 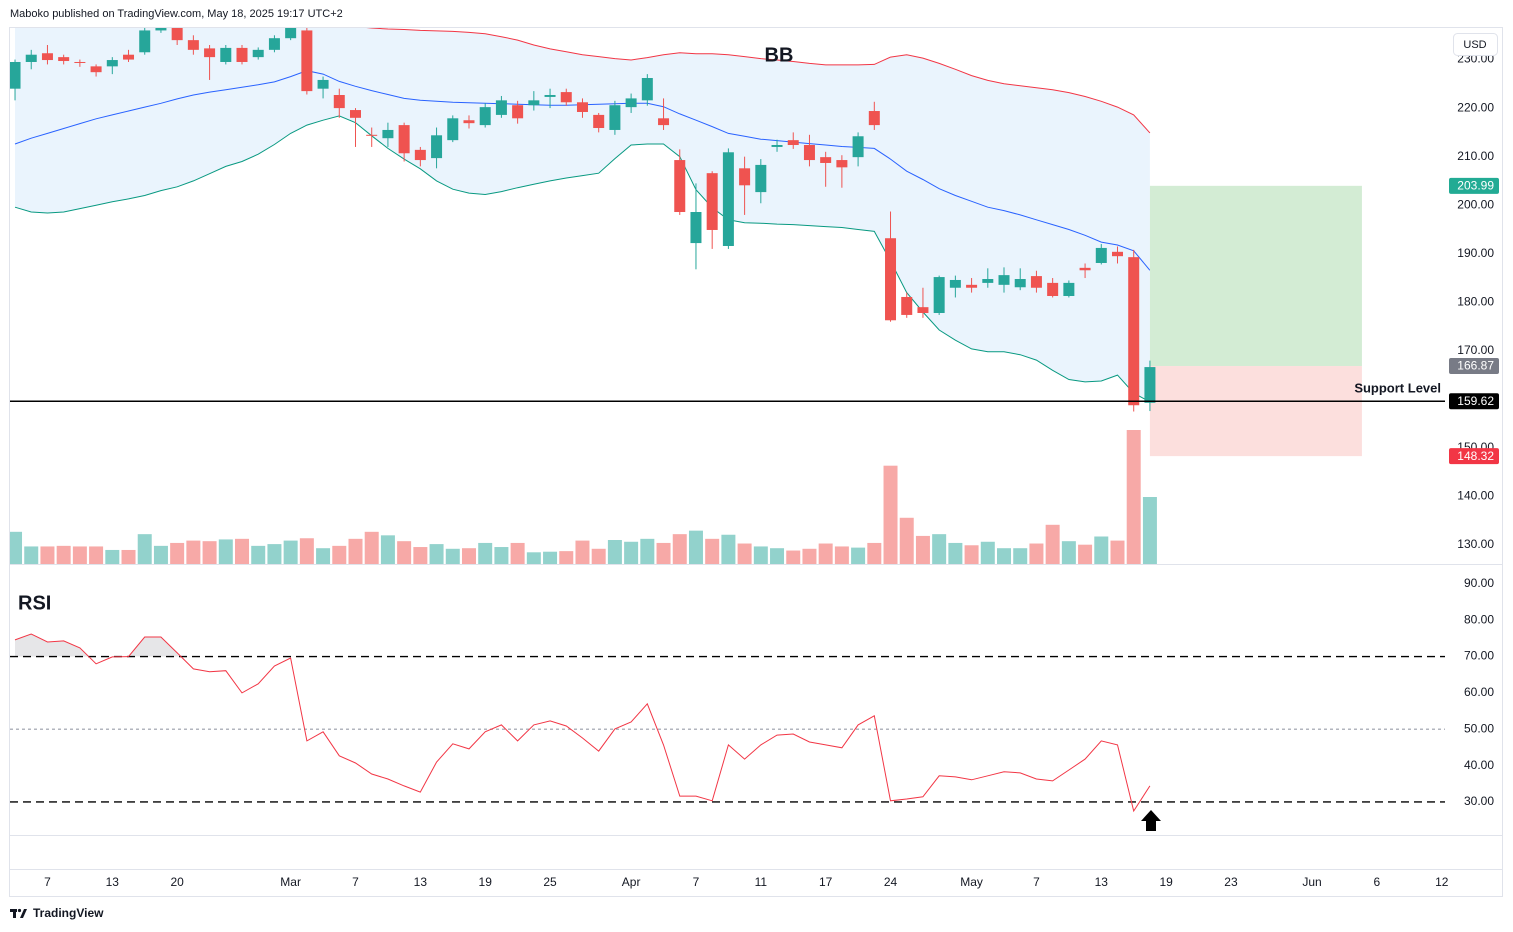 I want to click on price-tag-label: 166.87, so click(x=1475, y=366).